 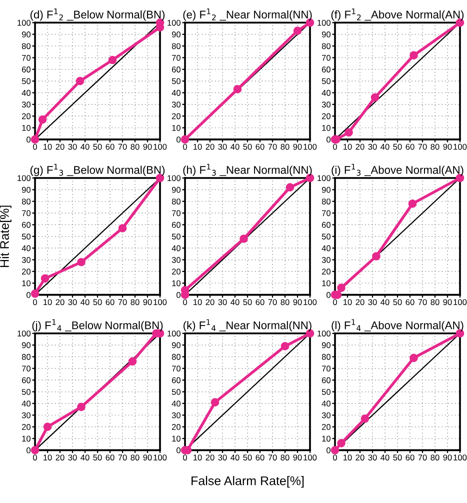 What do you see at coordinates (397, 14) in the screenshot?
I see `chart-title: (f) F$^{1}$$_{2}$ _Above Normal(AN)` at bounding box center [397, 14].